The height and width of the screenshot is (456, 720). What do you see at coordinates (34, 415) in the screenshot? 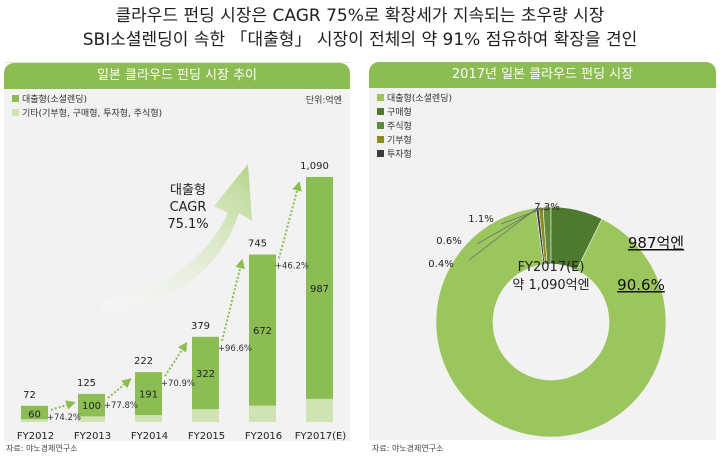
I see `bar-value-label: 60` at bounding box center [34, 415].